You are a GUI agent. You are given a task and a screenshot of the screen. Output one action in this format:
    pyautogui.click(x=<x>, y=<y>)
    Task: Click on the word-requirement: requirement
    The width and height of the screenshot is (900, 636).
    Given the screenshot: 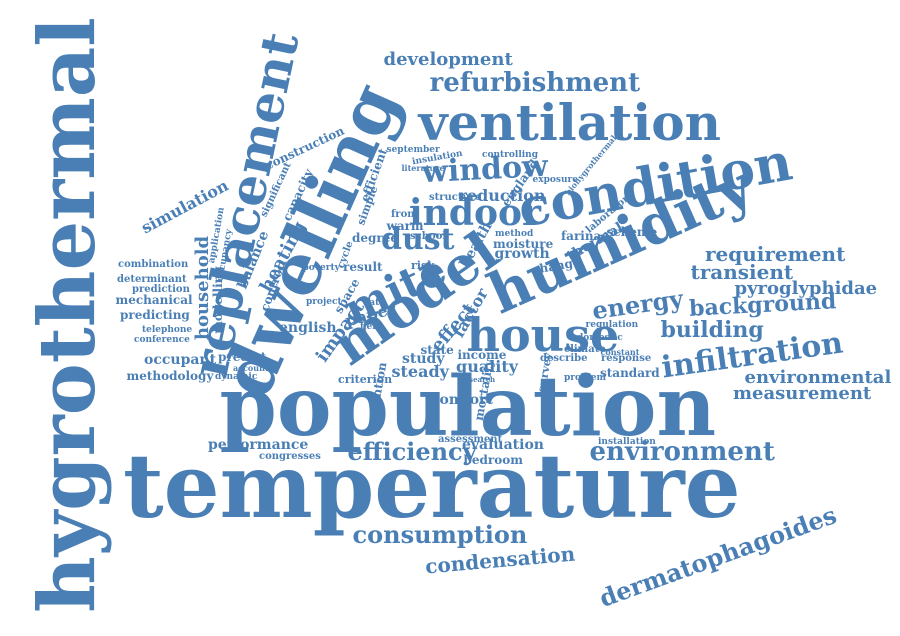 What is the action you would take?
    pyautogui.click(x=775, y=254)
    